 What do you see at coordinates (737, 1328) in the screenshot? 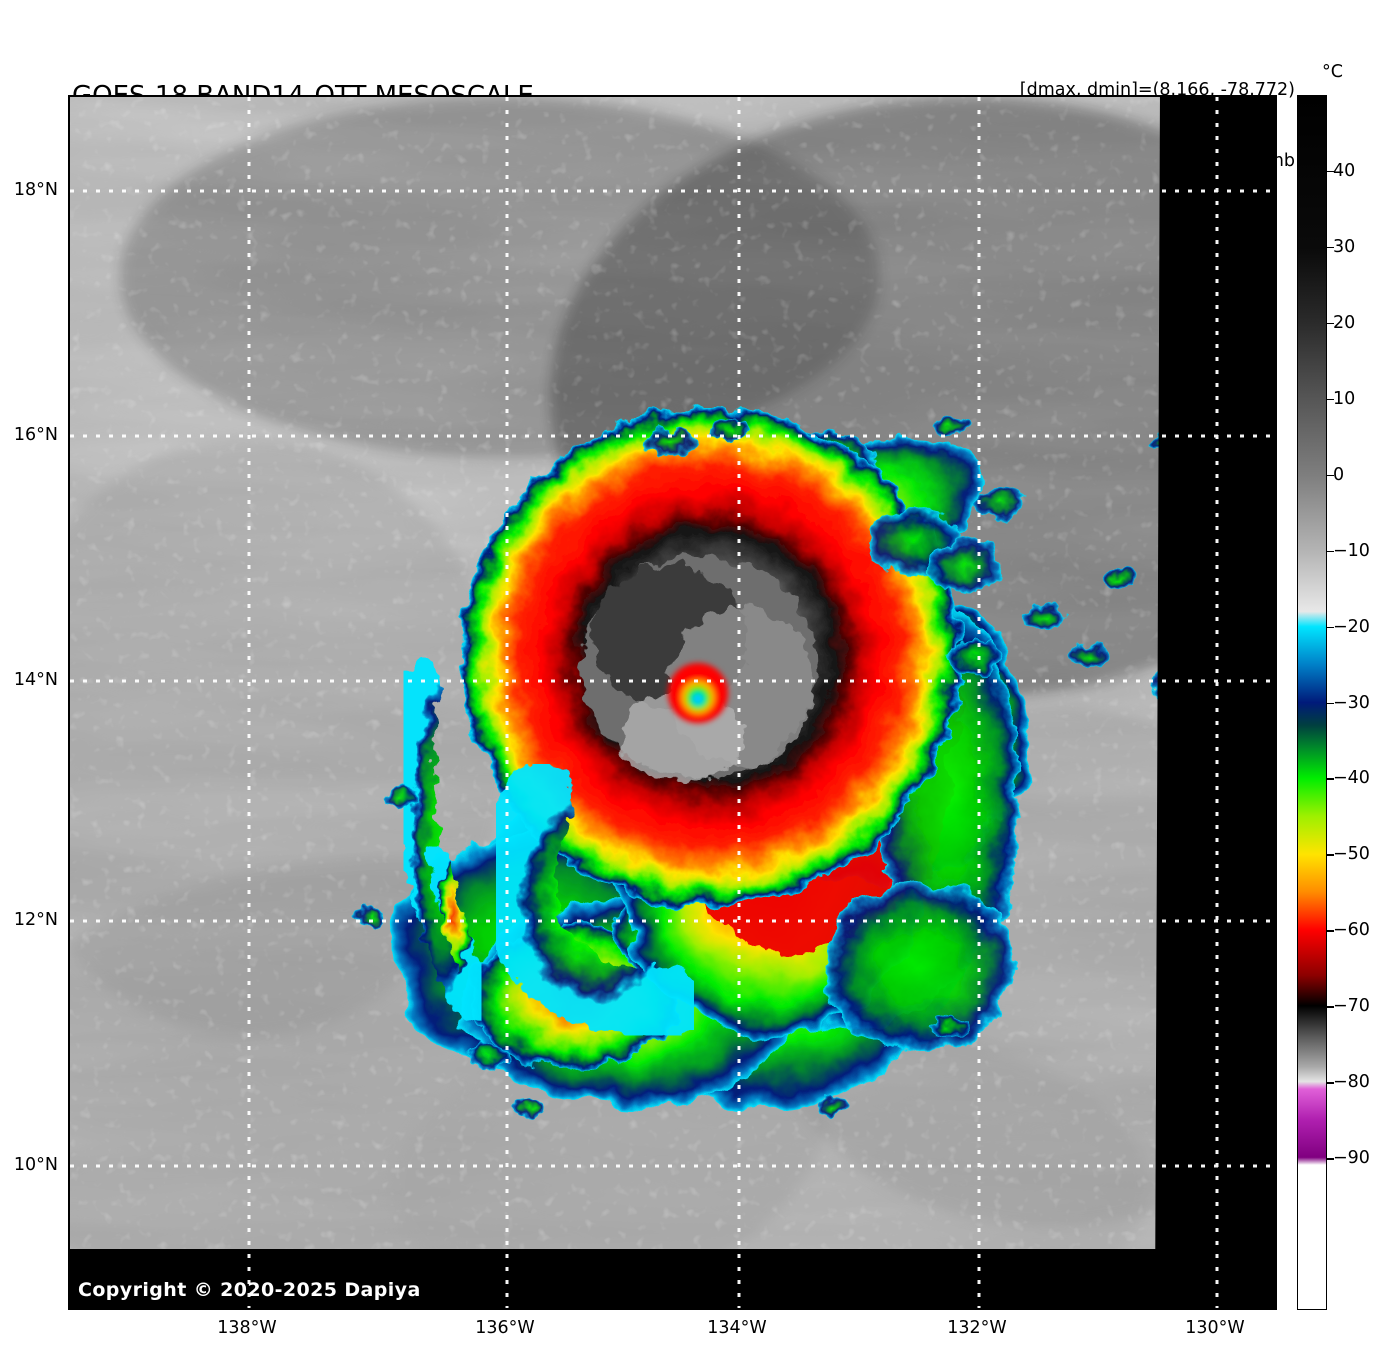
I see `lon-label-134w: 134°W` at bounding box center [737, 1328].